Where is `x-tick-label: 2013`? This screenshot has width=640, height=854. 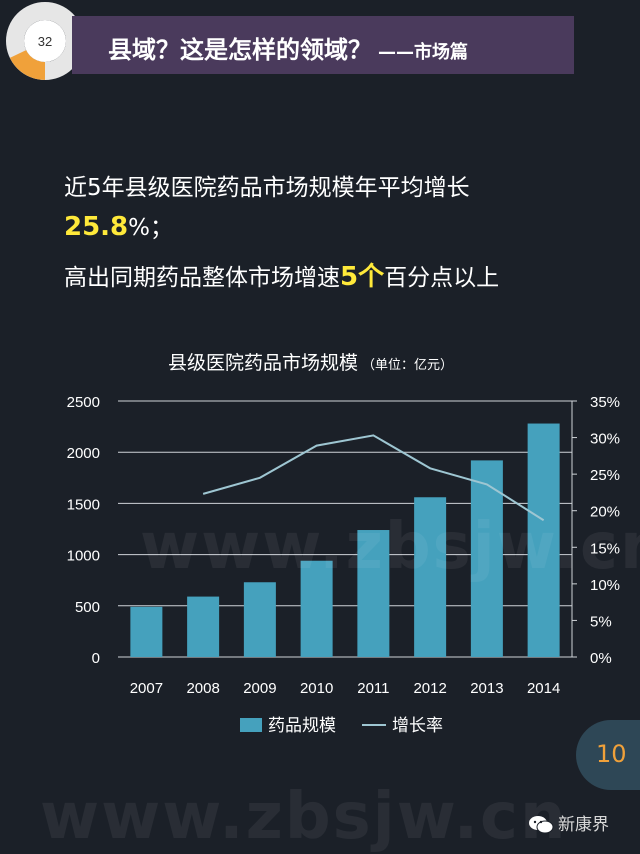
x-tick-label: 2013 is located at coordinates (486, 688).